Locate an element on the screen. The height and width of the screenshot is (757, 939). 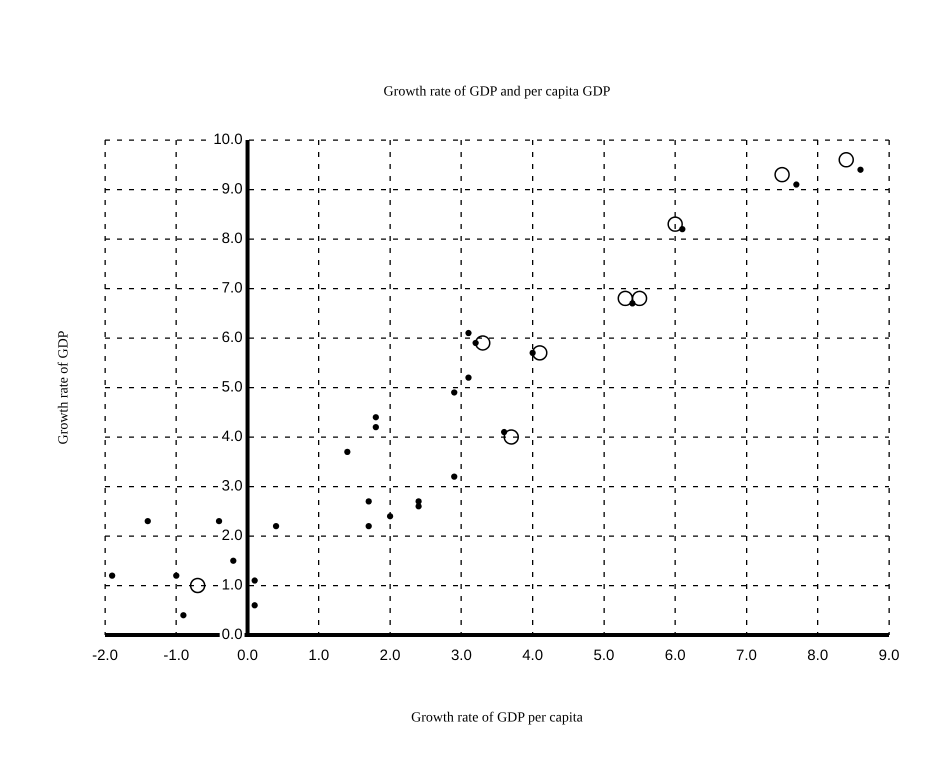
x-tick-label: 5.0 is located at coordinates (603, 655).